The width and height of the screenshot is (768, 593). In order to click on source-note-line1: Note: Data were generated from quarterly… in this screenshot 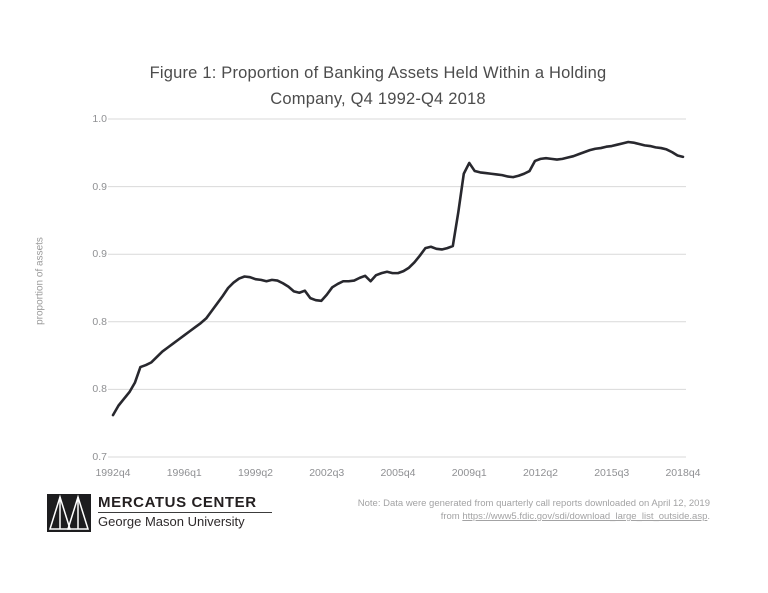, I will do `click(533, 503)`.